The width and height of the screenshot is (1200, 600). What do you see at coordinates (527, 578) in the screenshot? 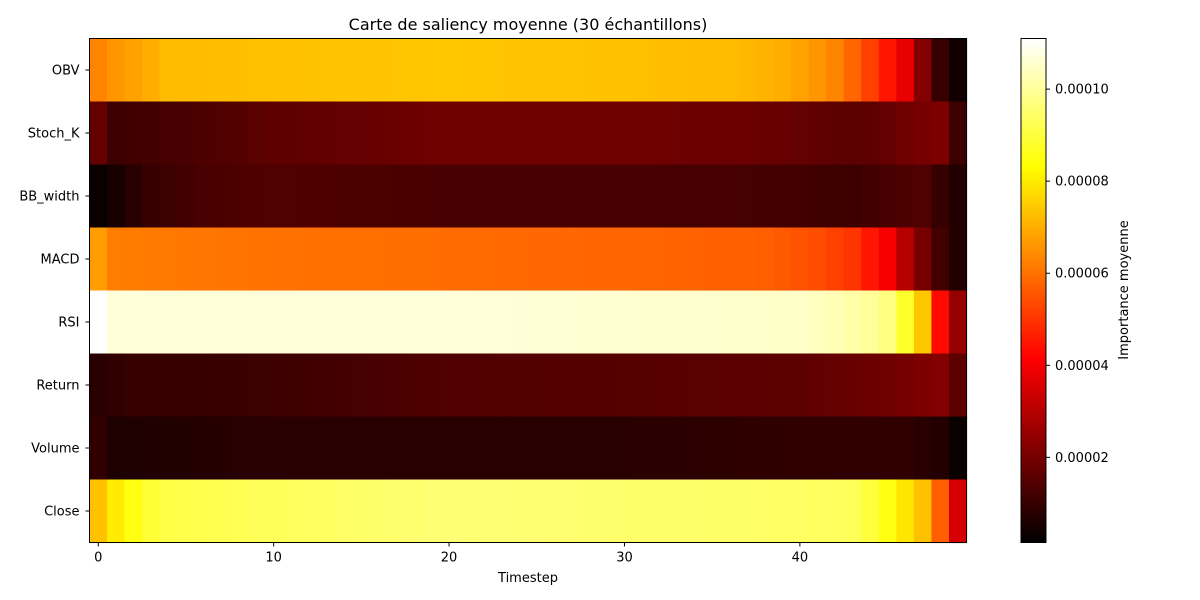
I see `x-axis-label: Timestep` at bounding box center [527, 578].